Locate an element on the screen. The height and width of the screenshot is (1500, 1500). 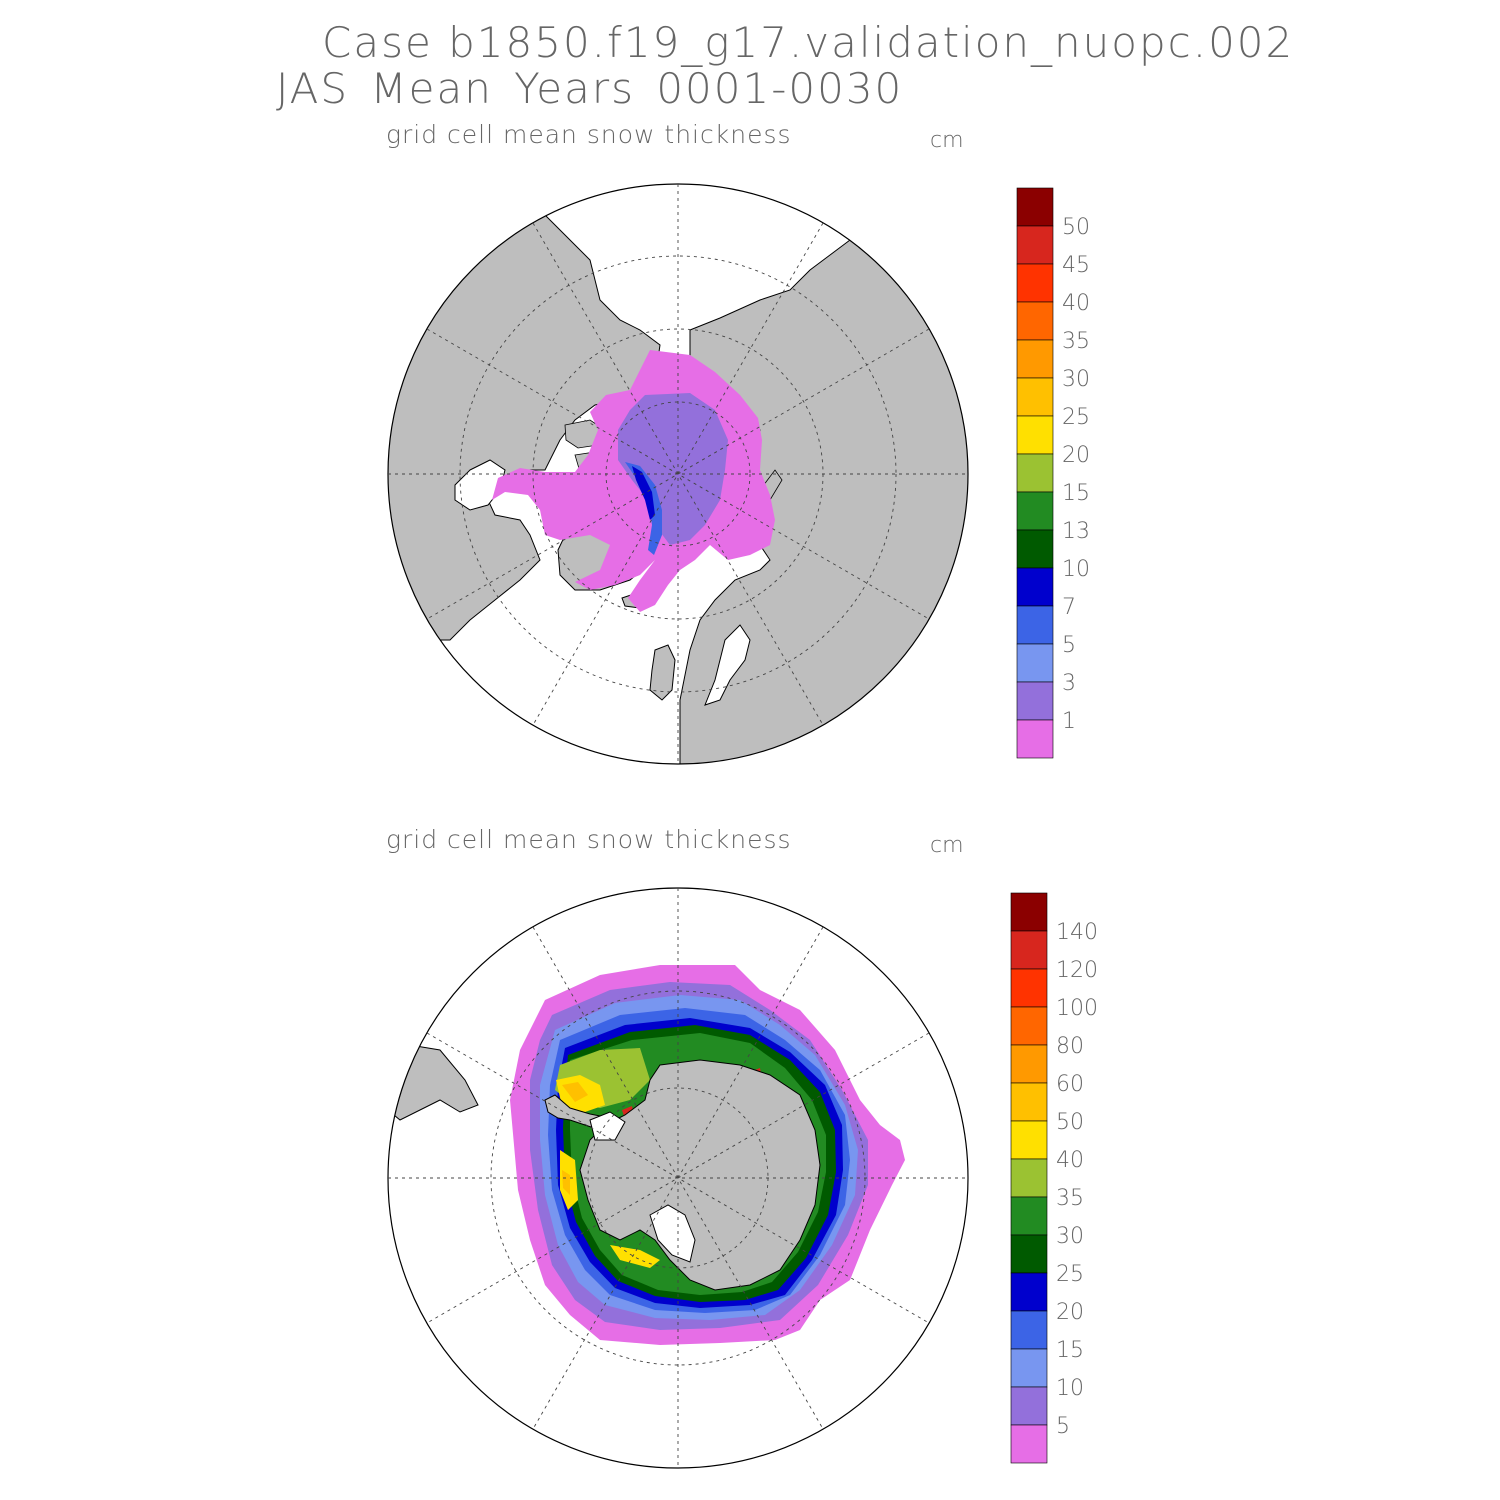
north-colorbar-tick-label: 35 is located at coordinates (1076, 341).